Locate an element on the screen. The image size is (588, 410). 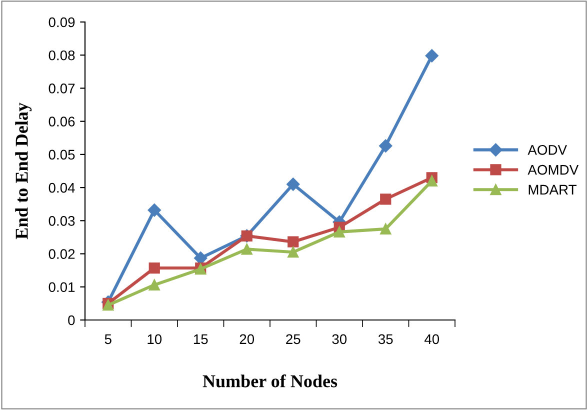
x-tick-label: 5 is located at coordinates (108, 339).